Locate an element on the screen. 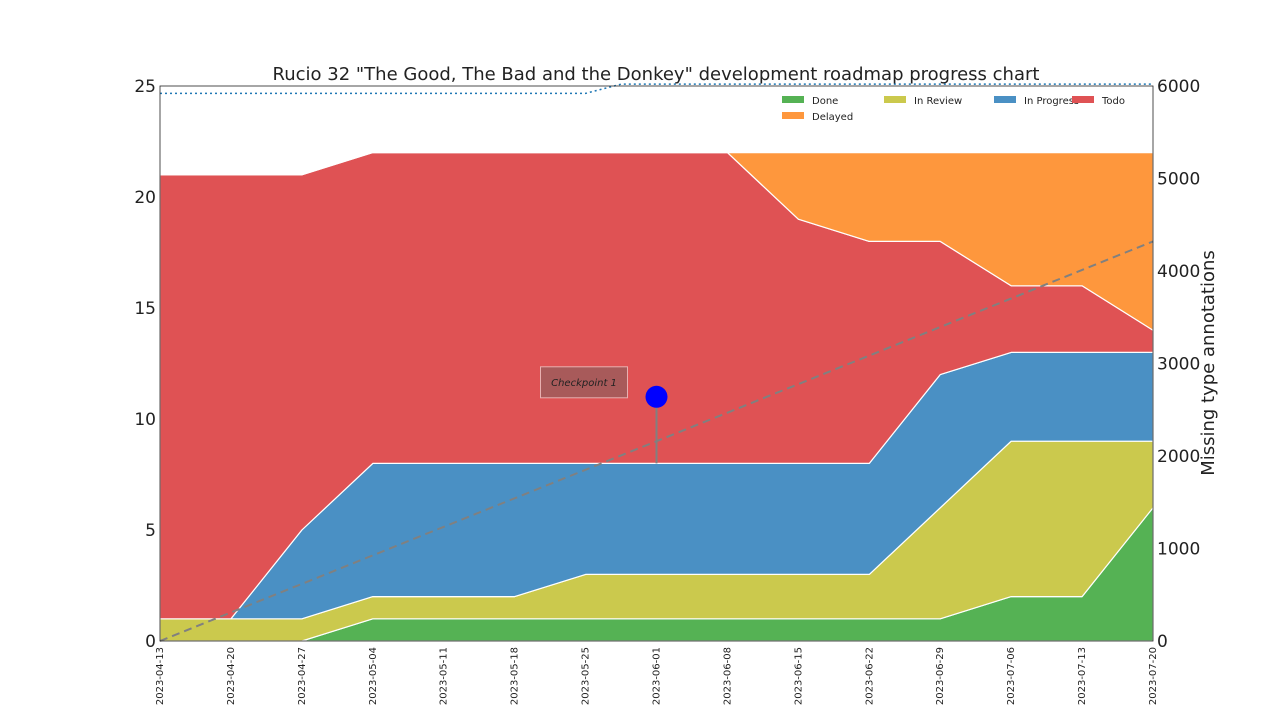  checkpoint-marker is located at coordinates (656, 396).